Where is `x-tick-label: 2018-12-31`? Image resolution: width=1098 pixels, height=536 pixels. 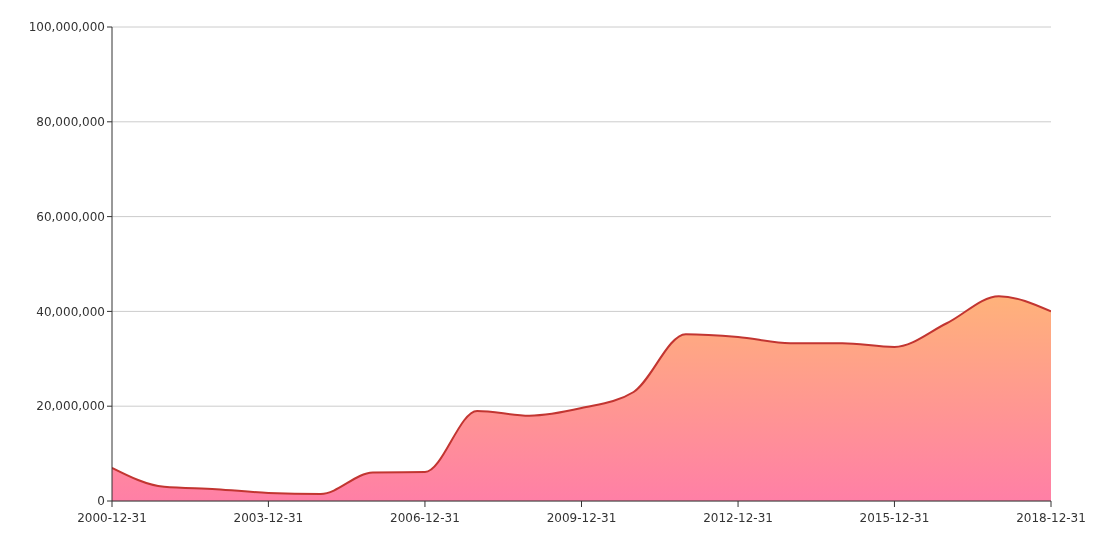 x-tick-label: 2018-12-31 is located at coordinates (1051, 517).